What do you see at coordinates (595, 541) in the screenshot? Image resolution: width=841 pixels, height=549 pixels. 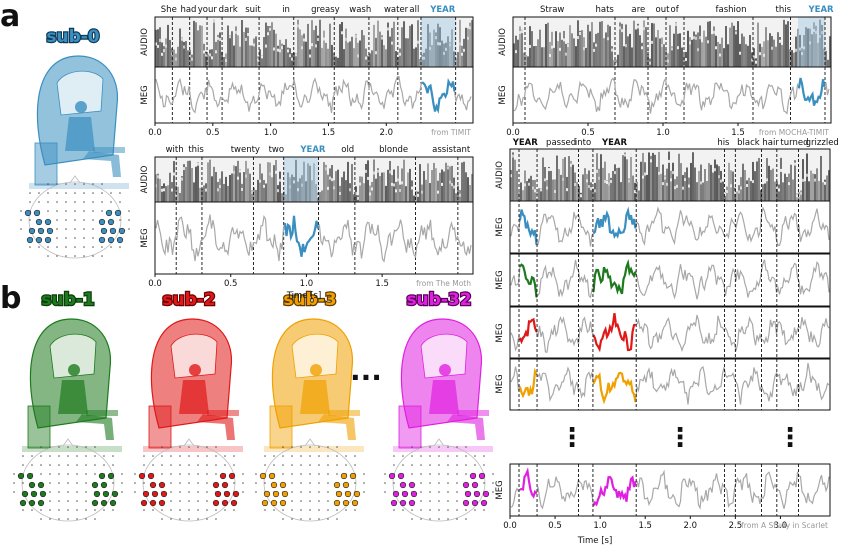 I see `scarlet-xlabel: Time [s]` at bounding box center [595, 541].